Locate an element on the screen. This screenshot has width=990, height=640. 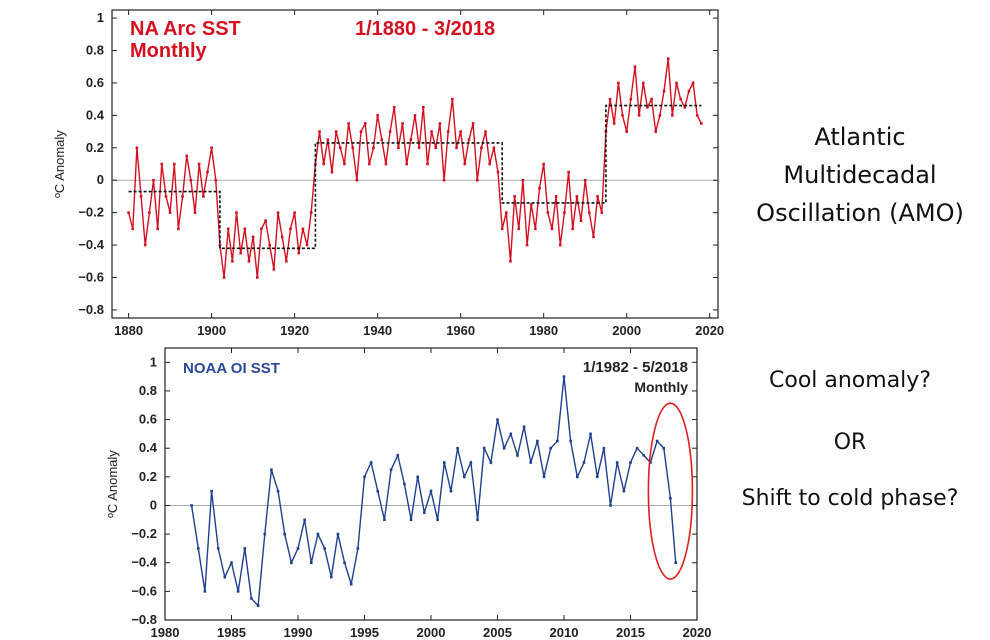
question-cool-anomaly: Cool anomaly? is located at coordinates (850, 380).